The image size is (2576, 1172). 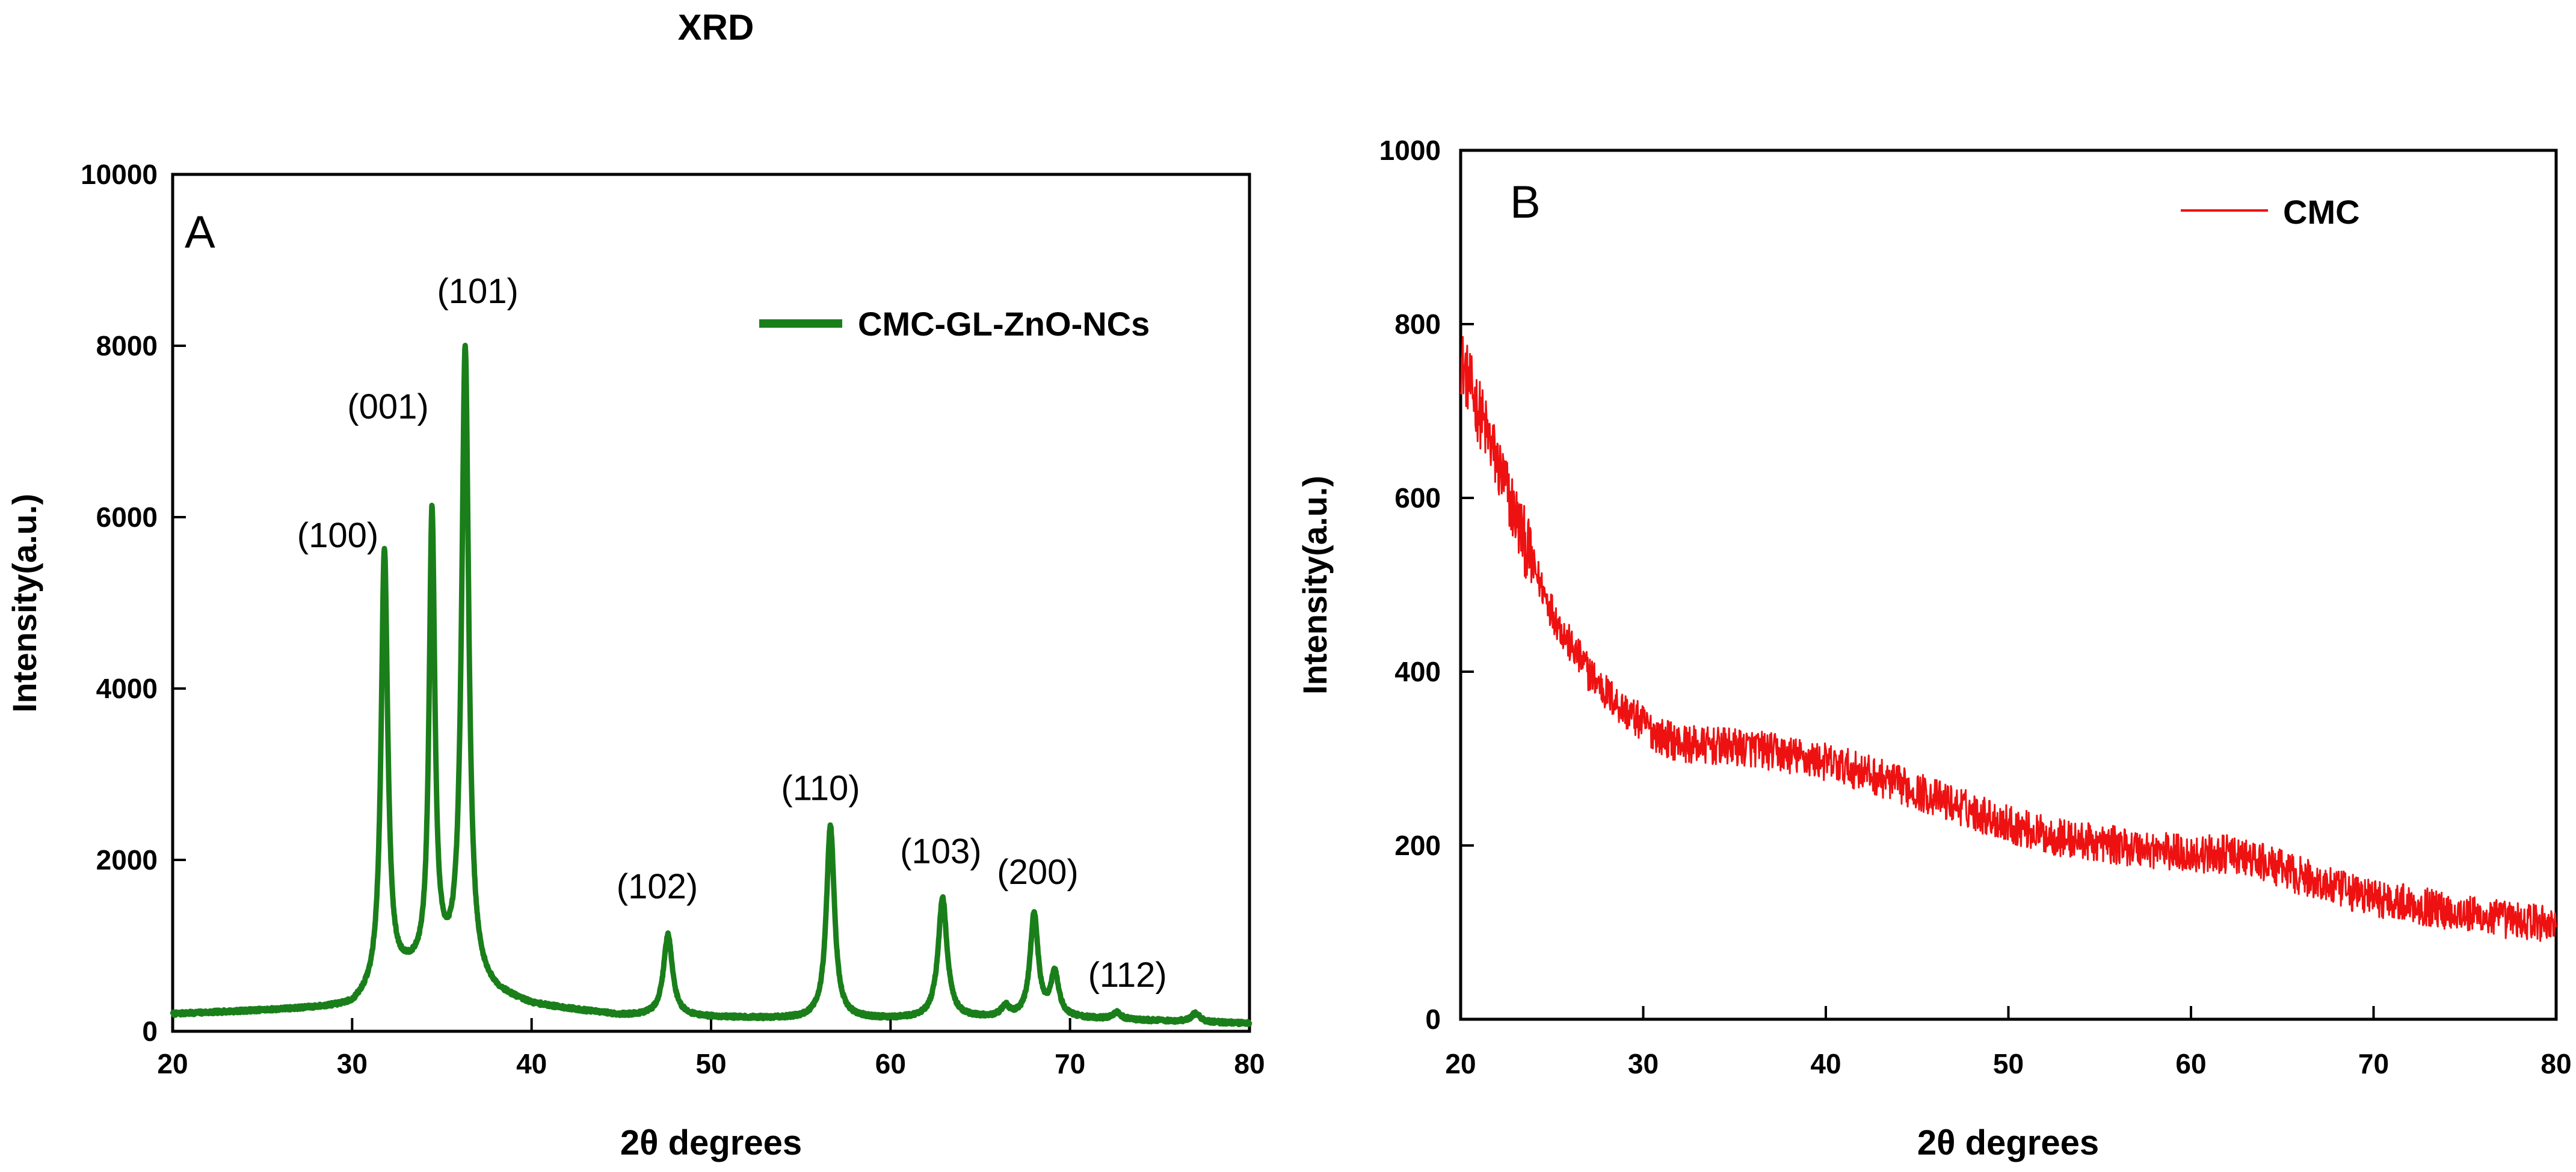 What do you see at coordinates (1127, 975) in the screenshot?
I see `peak-annotation: (112)` at bounding box center [1127, 975].